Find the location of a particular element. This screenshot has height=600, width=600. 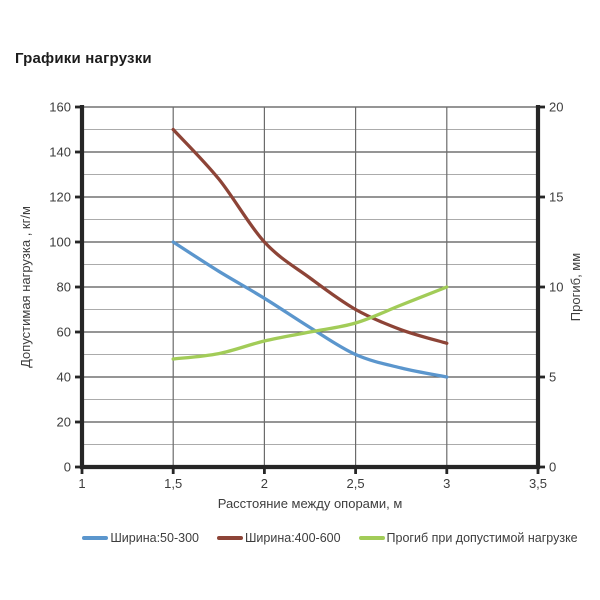

legend-item-1: Ширина:400-600 is located at coordinates (278, 538).